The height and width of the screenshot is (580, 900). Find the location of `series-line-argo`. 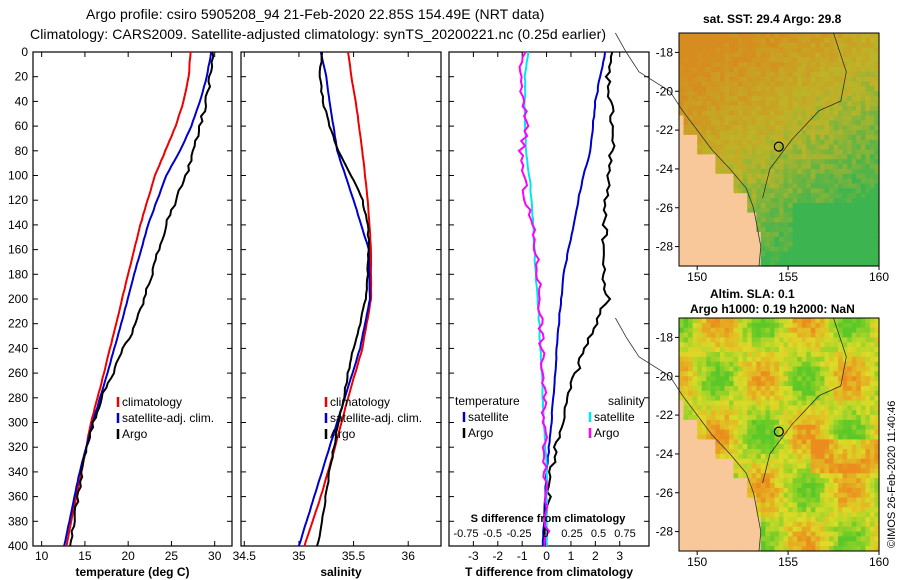

series-line-argo is located at coordinates (142, 299).